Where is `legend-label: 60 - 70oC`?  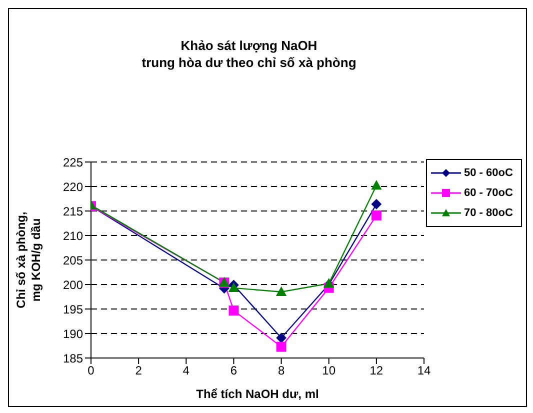
legend-label: 60 - 70oC is located at coordinates (488, 193).